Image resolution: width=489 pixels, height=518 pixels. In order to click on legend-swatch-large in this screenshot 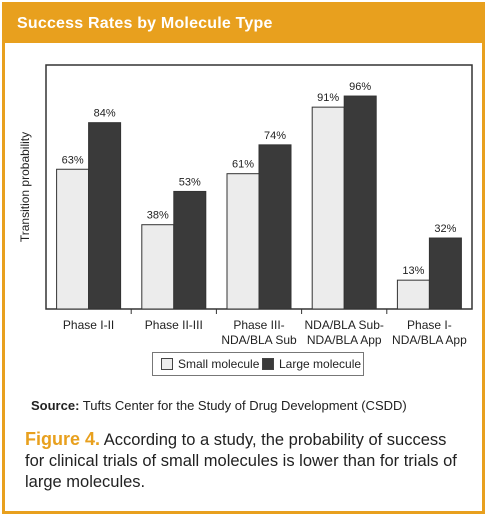, I will do `click(268, 364)`.